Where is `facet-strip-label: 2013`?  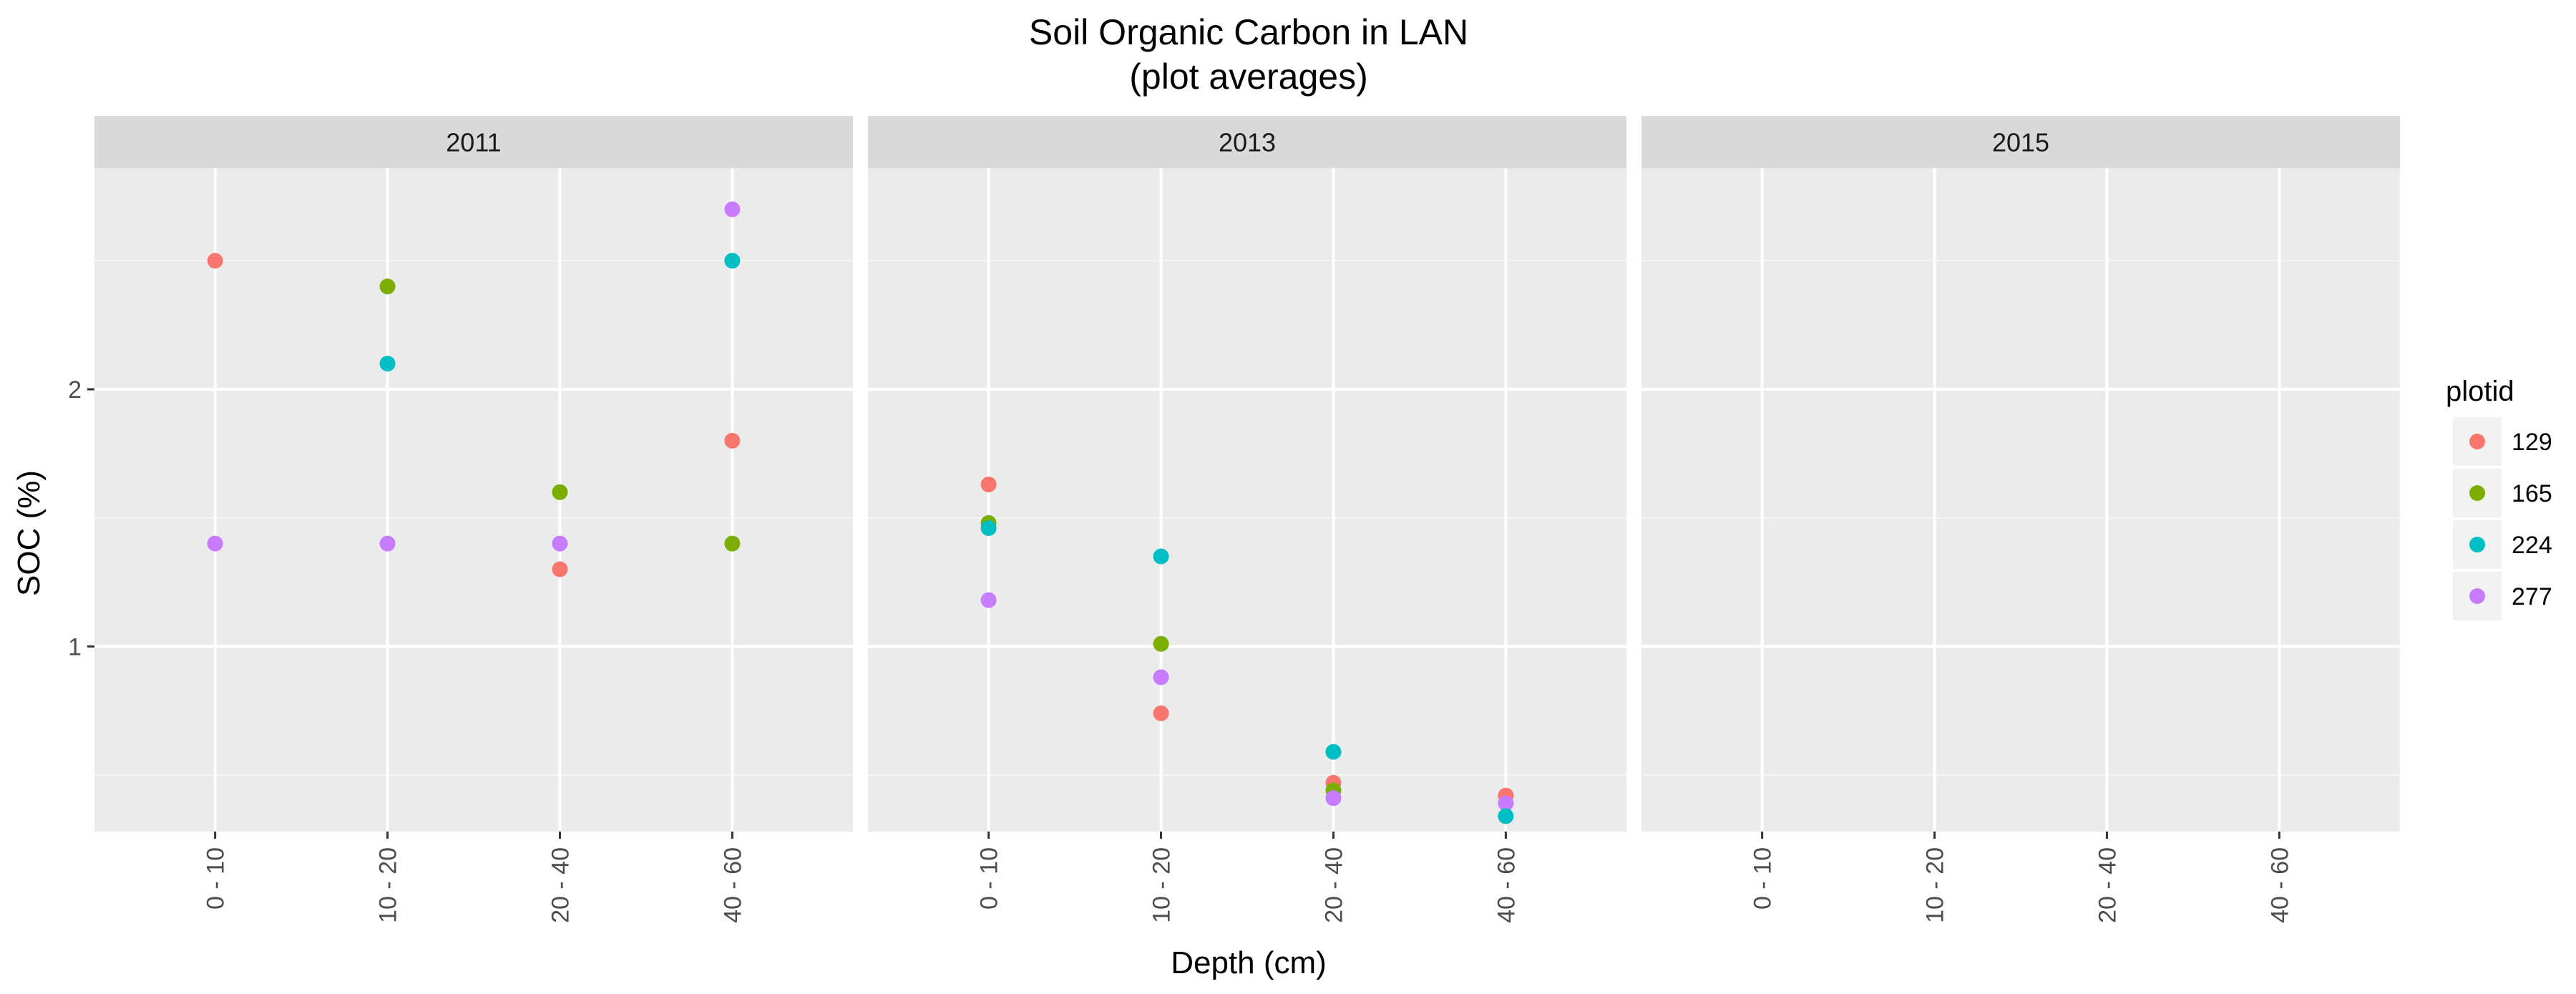
facet-strip-label: 2013 is located at coordinates (1247, 142).